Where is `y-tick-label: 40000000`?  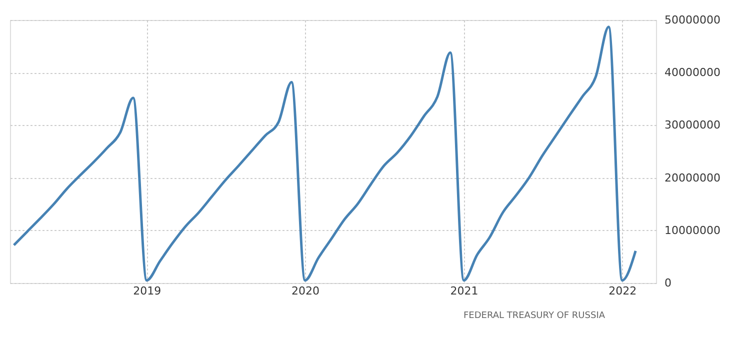
y-tick-label: 40000000 is located at coordinates (692, 73).